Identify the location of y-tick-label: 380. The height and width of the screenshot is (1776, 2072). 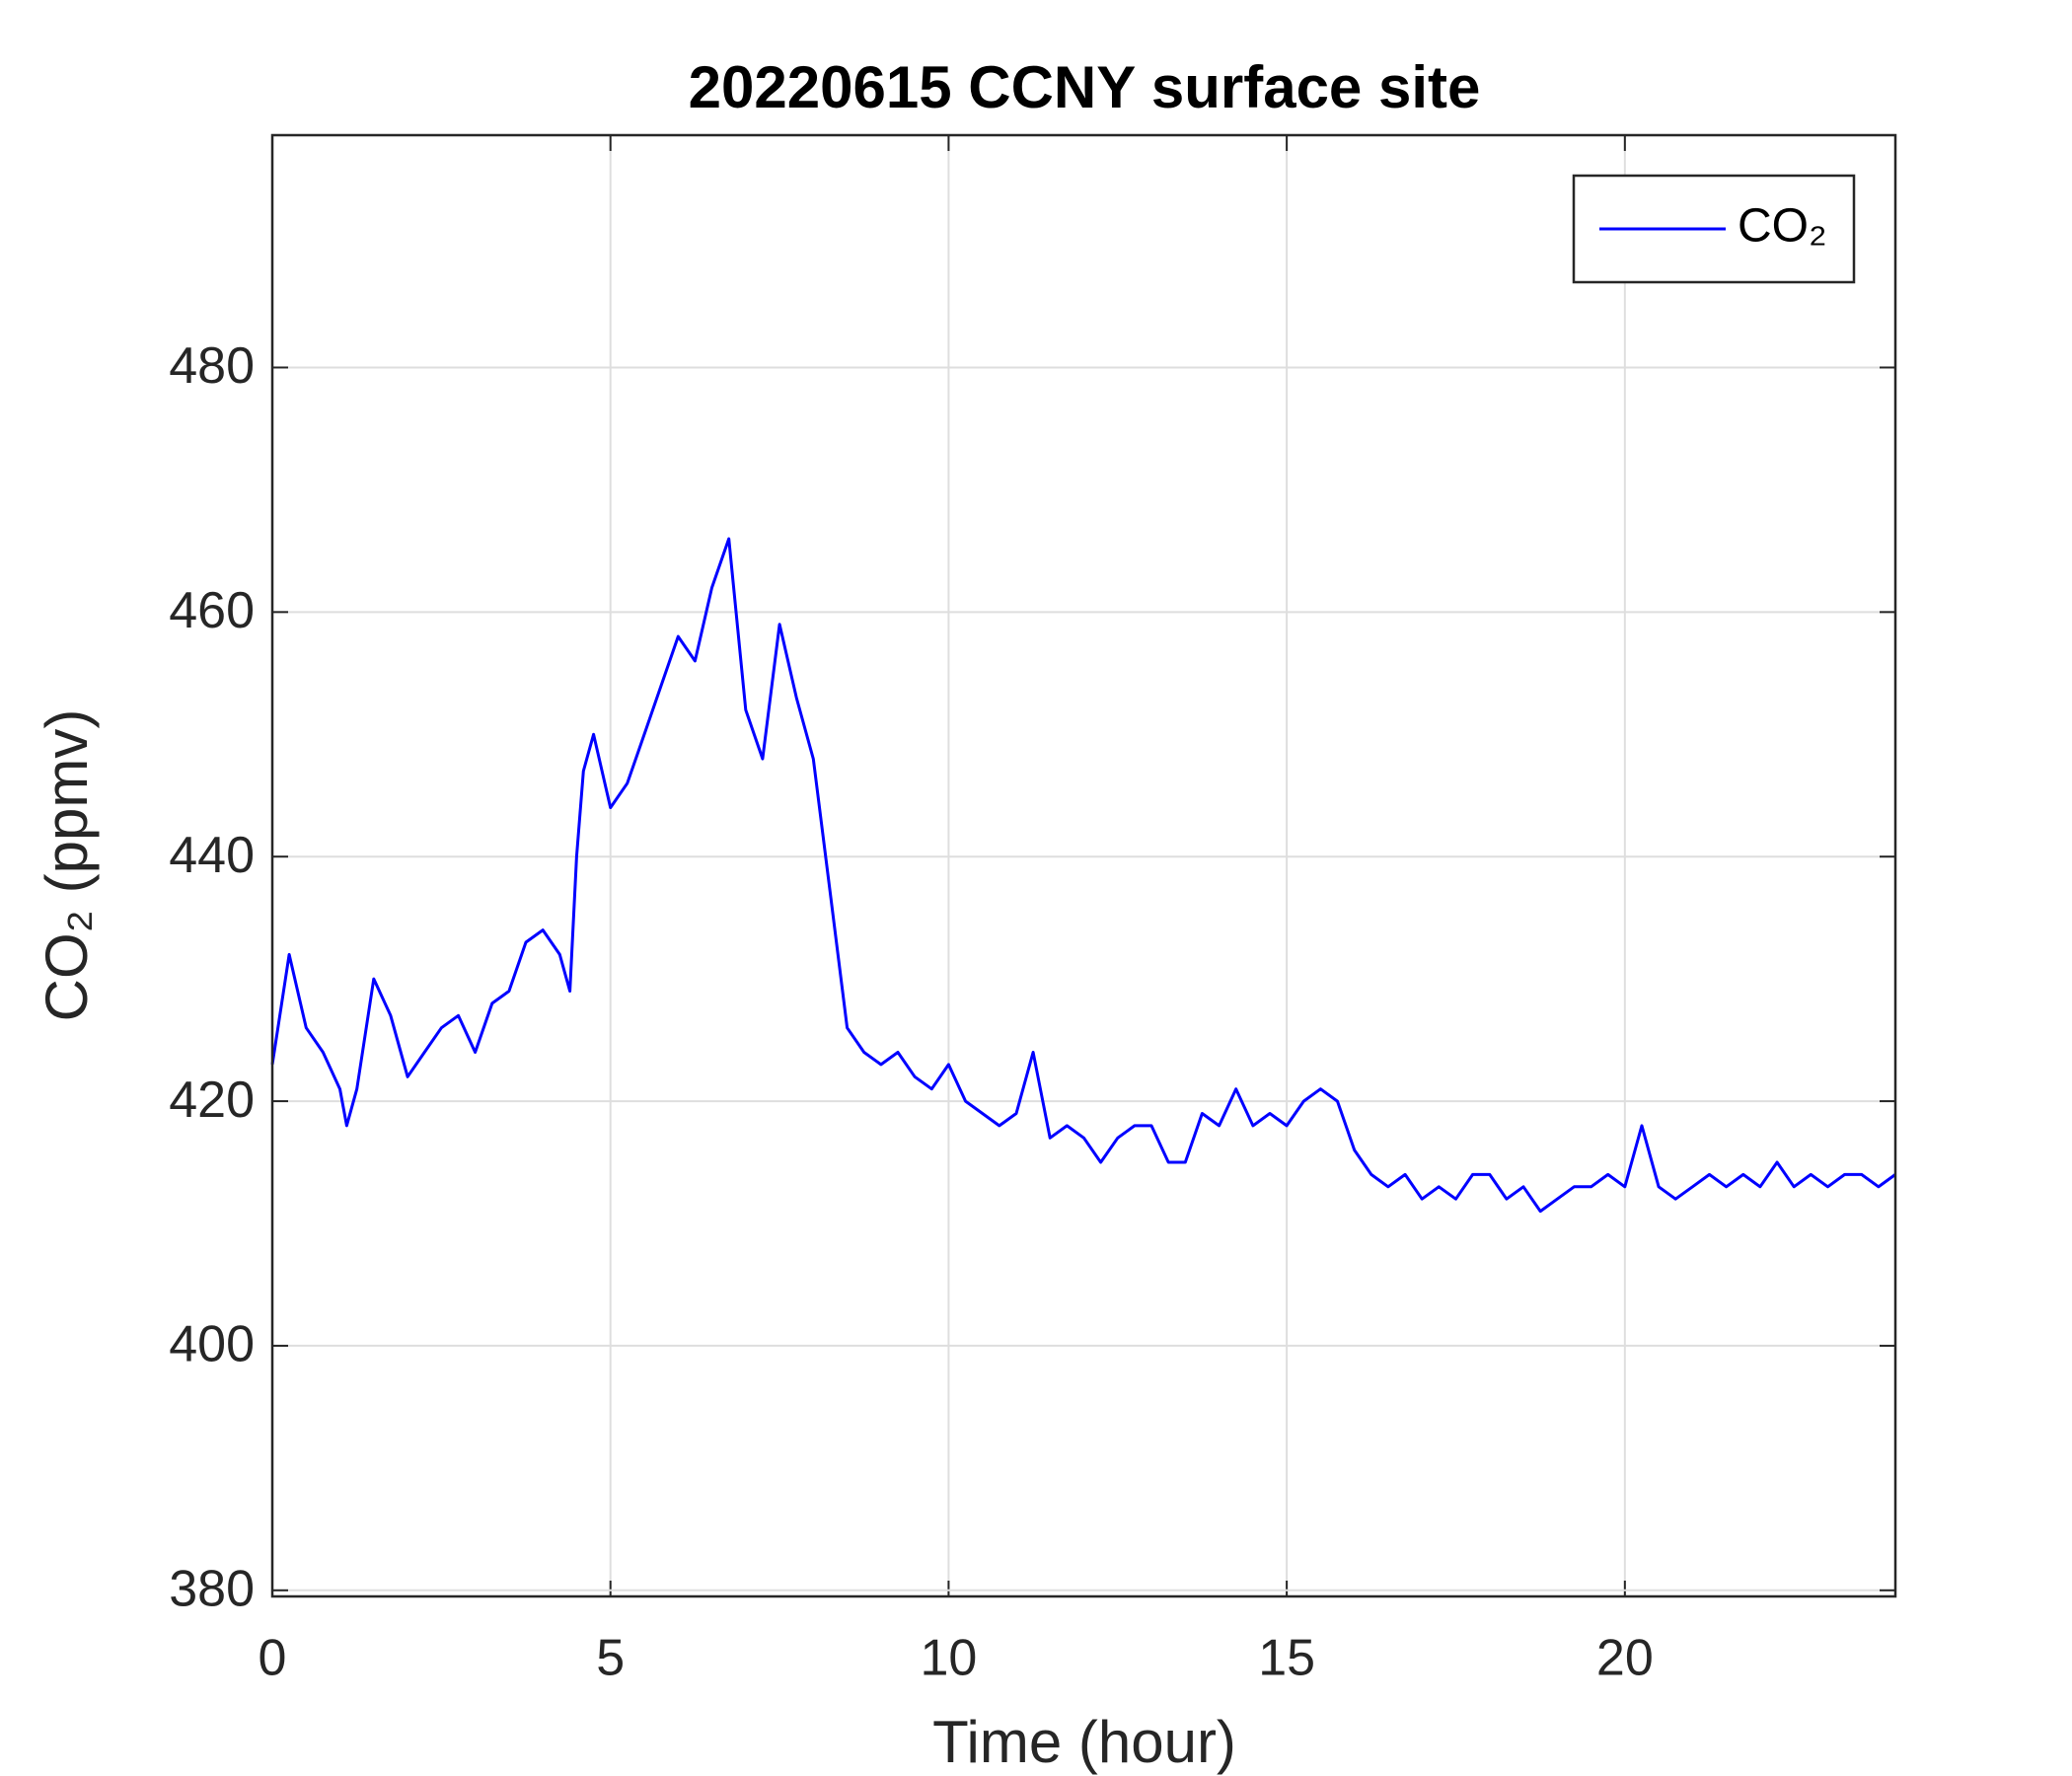
(212, 1589).